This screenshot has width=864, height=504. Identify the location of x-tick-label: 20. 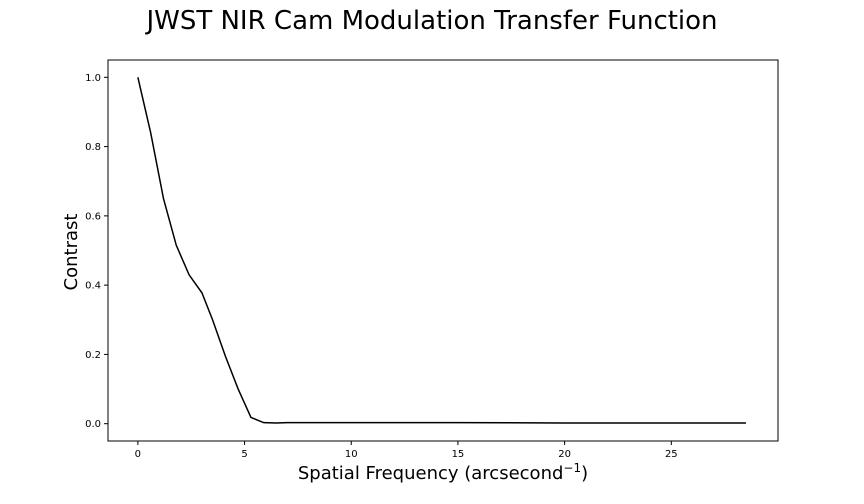
(564, 454).